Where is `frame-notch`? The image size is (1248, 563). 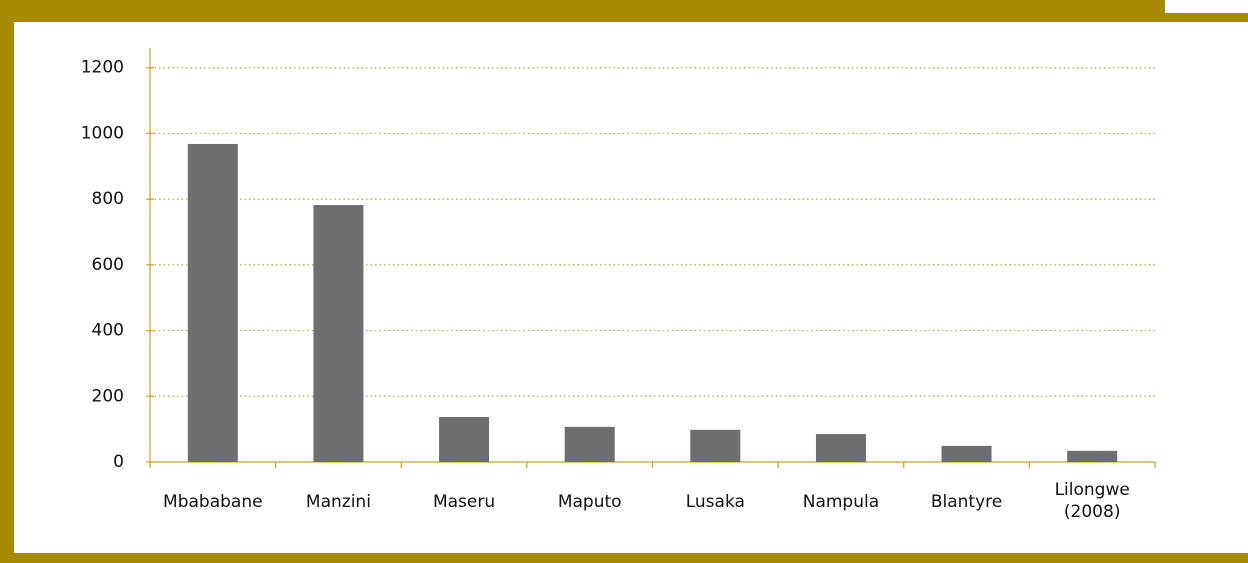
frame-notch is located at coordinates (1206, 6).